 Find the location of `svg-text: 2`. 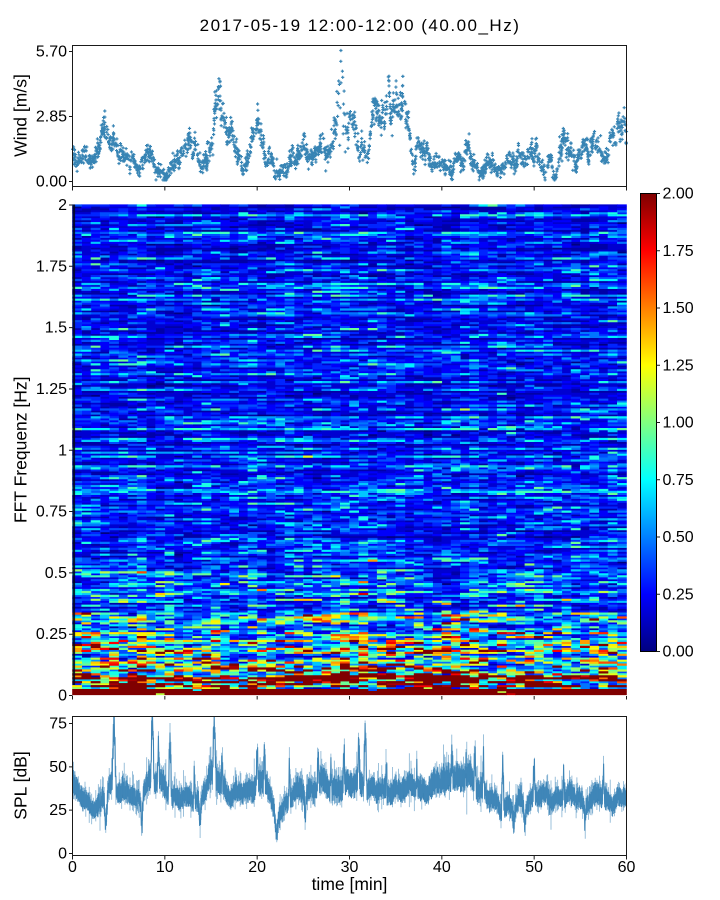

svg-text: 2 is located at coordinates (62, 205).